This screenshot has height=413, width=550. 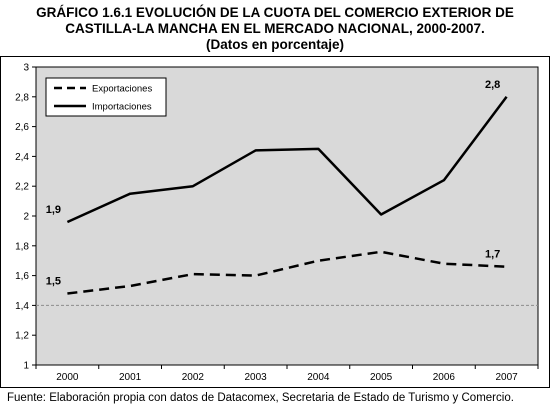 I want to click on legend-box, so click(x=106, y=97).